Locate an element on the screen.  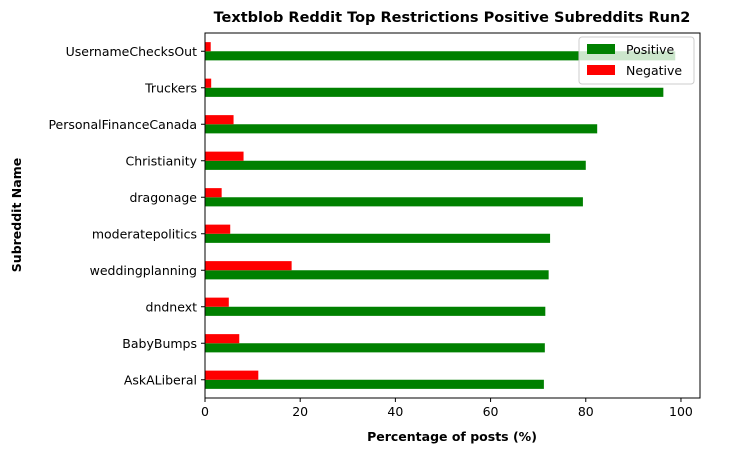
x-tick-label: 20 is located at coordinates (300, 411).